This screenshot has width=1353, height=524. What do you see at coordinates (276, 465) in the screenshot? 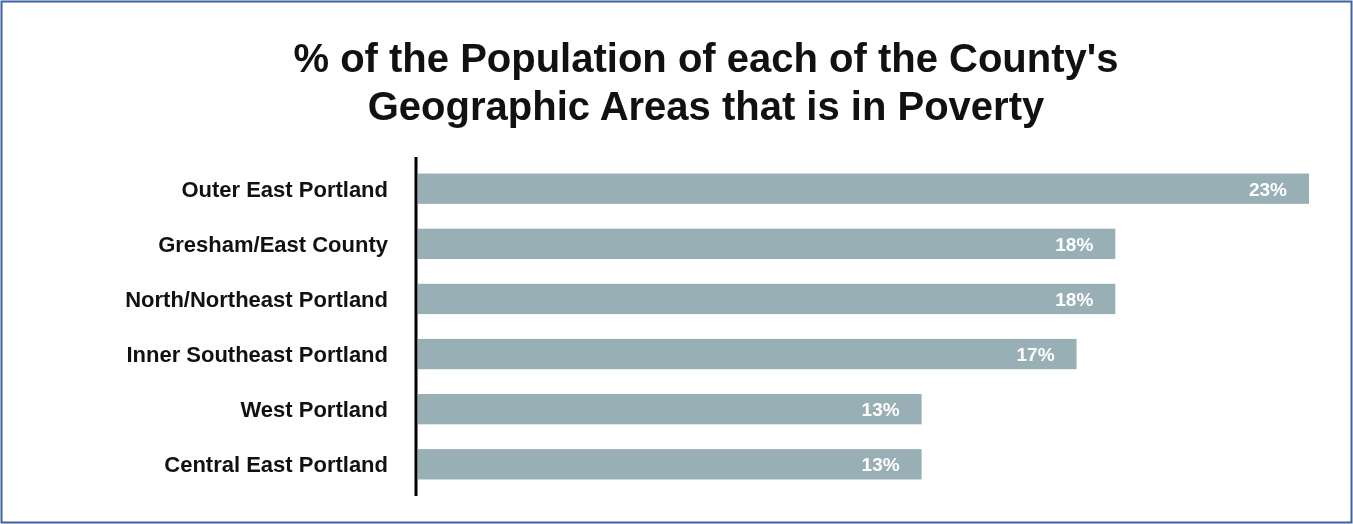
I see `y-tick-label: Central East Portland` at bounding box center [276, 465].